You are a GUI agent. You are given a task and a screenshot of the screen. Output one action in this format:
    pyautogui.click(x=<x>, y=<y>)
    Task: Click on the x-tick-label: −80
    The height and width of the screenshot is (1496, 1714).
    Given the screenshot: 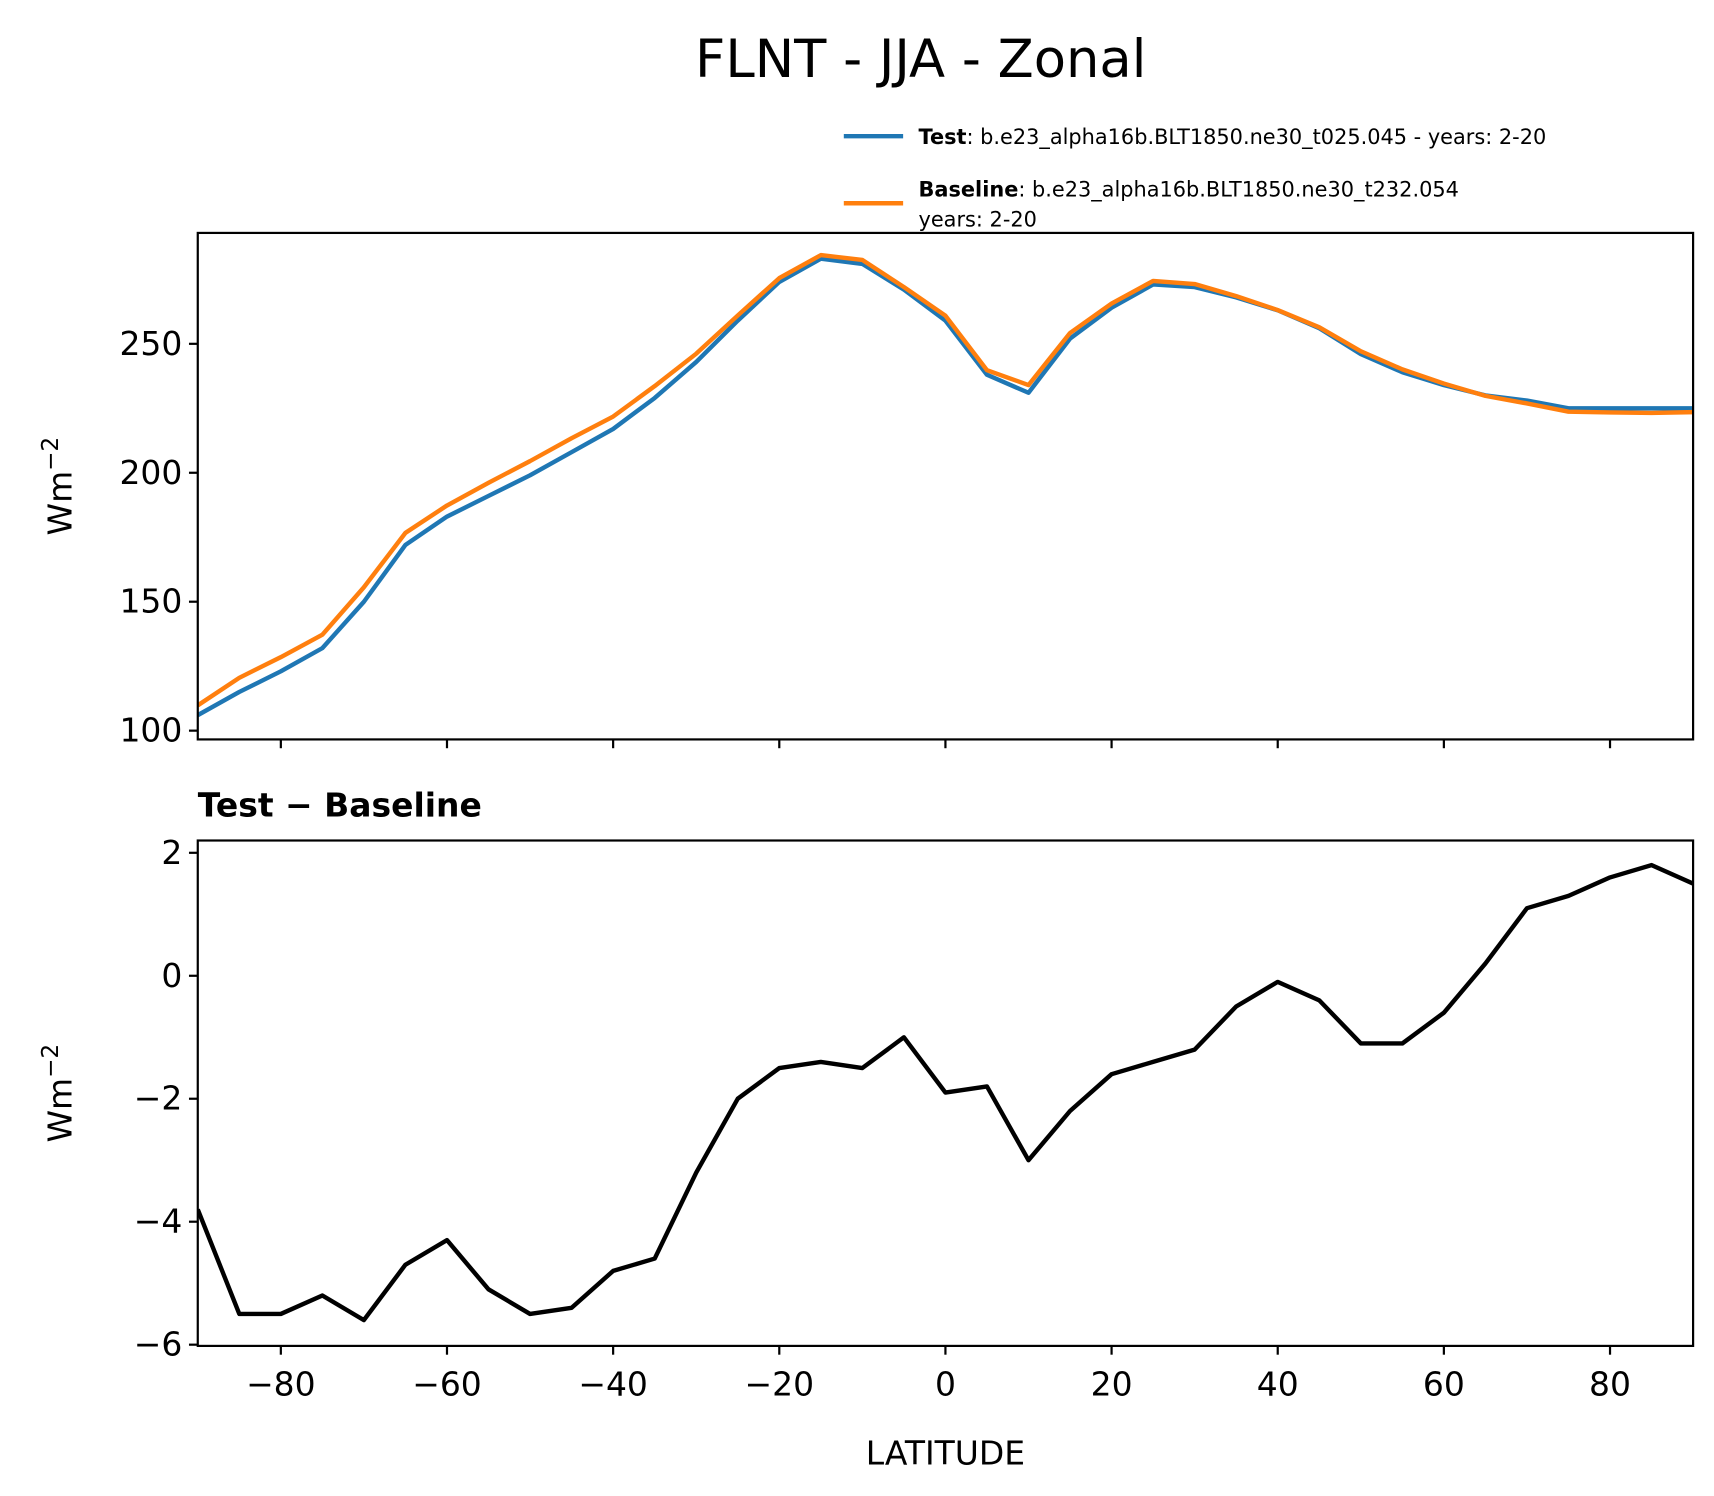 What is the action you would take?
    pyautogui.click(x=281, y=1383)
    